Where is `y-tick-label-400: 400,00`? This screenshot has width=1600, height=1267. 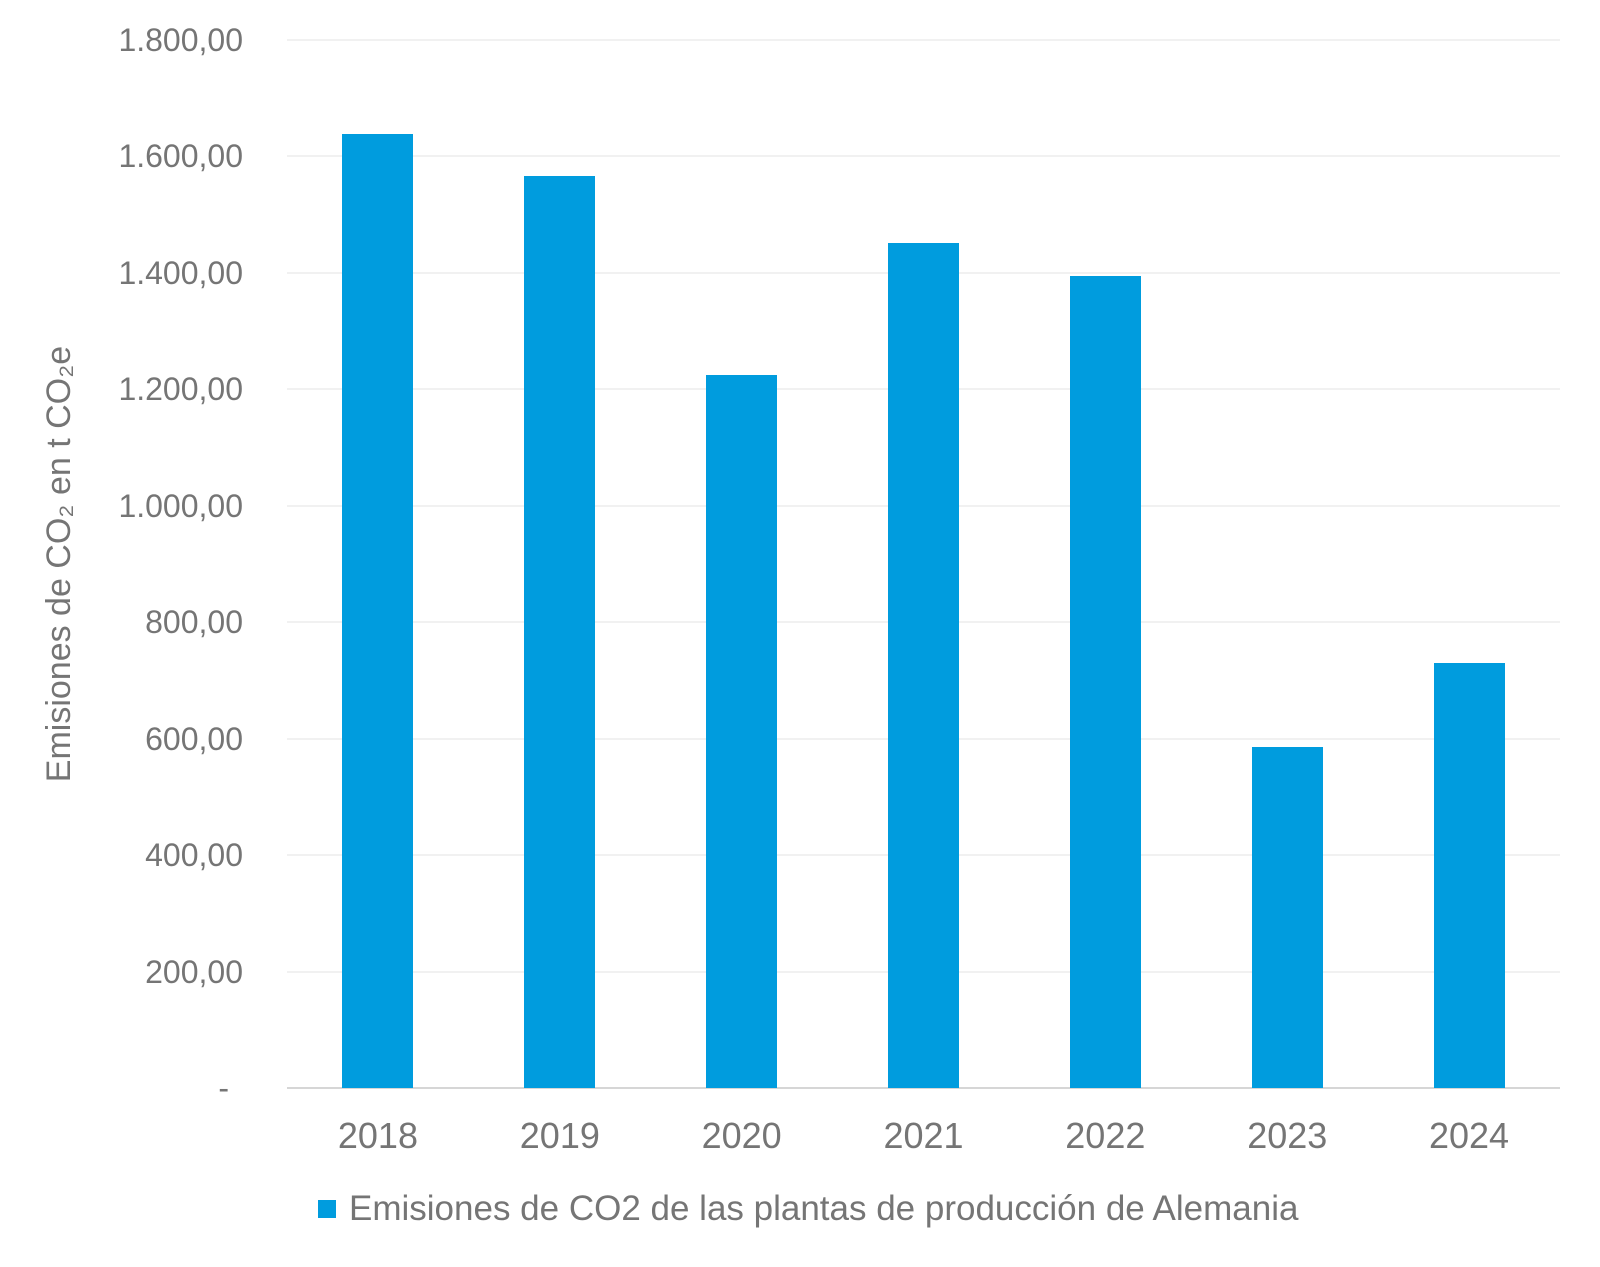 y-tick-label-400: 400,00 is located at coordinates (194, 855).